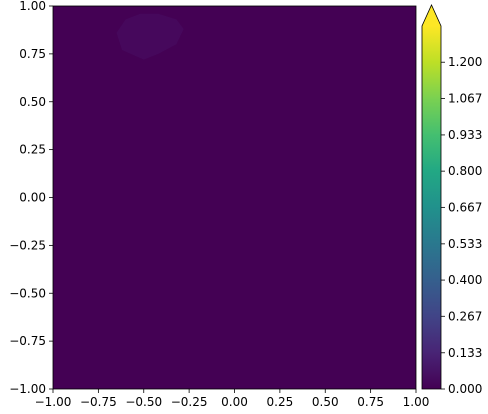 Image resolution: width=488 pixels, height=414 pixels. What do you see at coordinates (465, 353) in the screenshot?
I see `colorbar-tick-label: 0.133` at bounding box center [465, 353].